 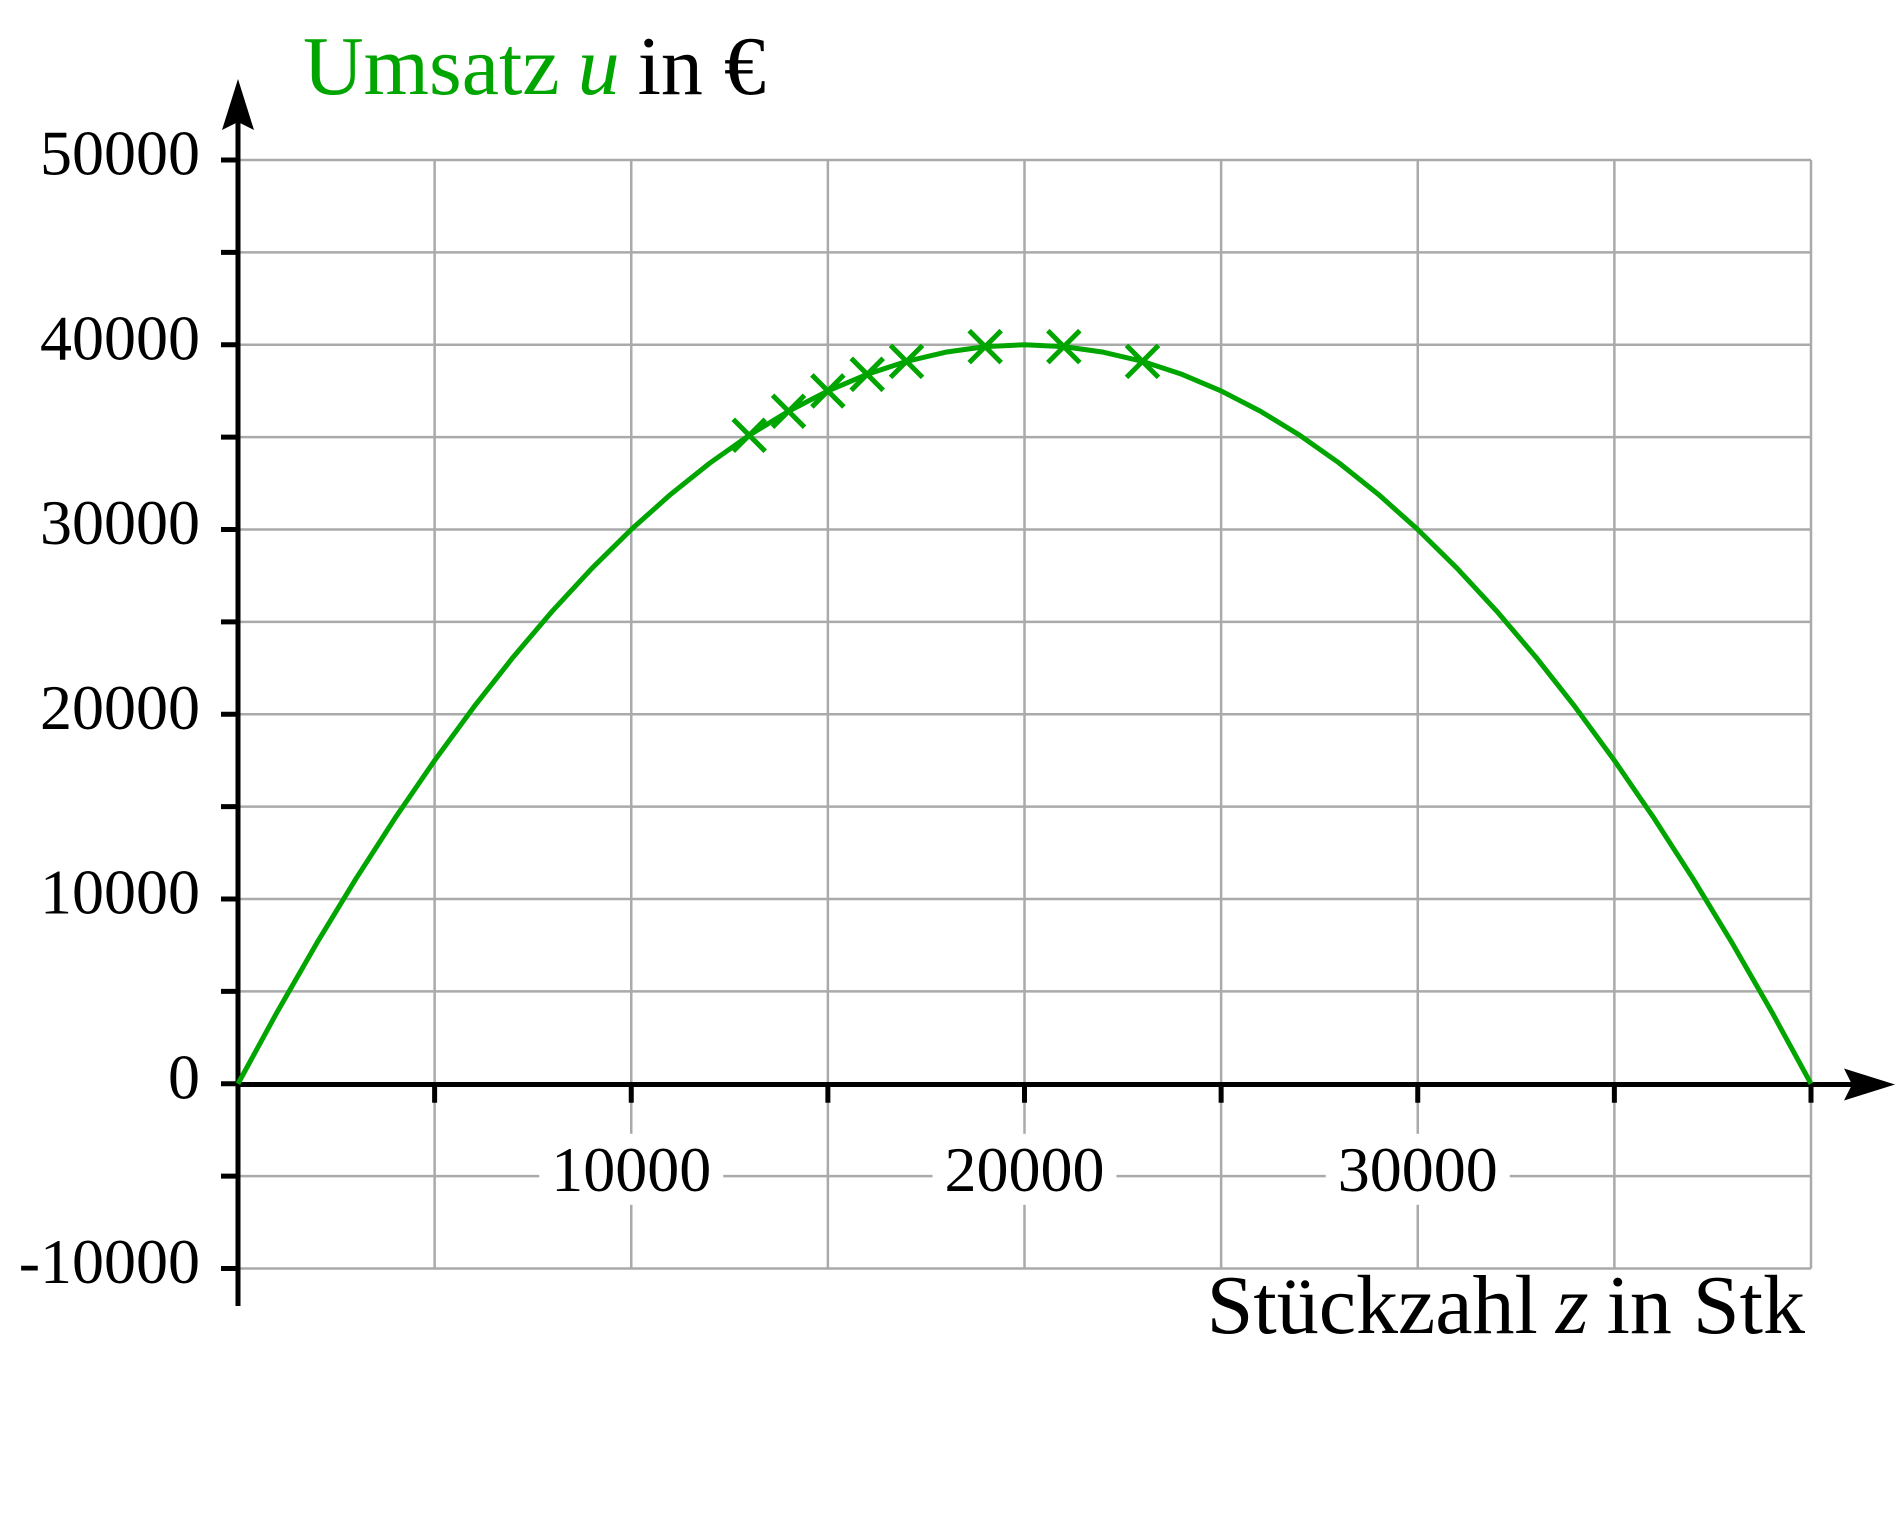 I want to click on y-tick-label: 0, so click(x=184, y=1076).